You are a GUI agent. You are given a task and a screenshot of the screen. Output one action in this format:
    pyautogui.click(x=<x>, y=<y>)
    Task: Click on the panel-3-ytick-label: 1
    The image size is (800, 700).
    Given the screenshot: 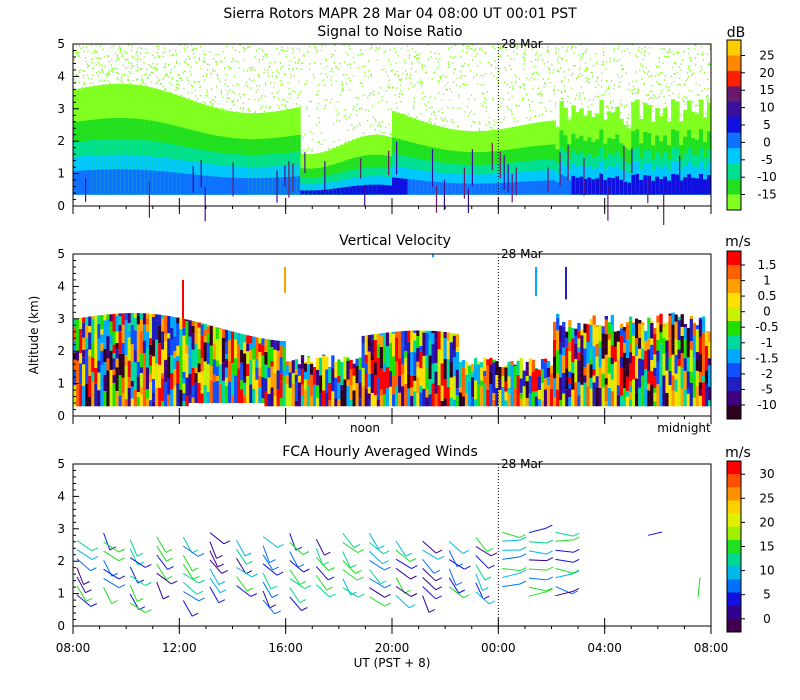 What is the action you would take?
    pyautogui.click(x=61, y=594)
    